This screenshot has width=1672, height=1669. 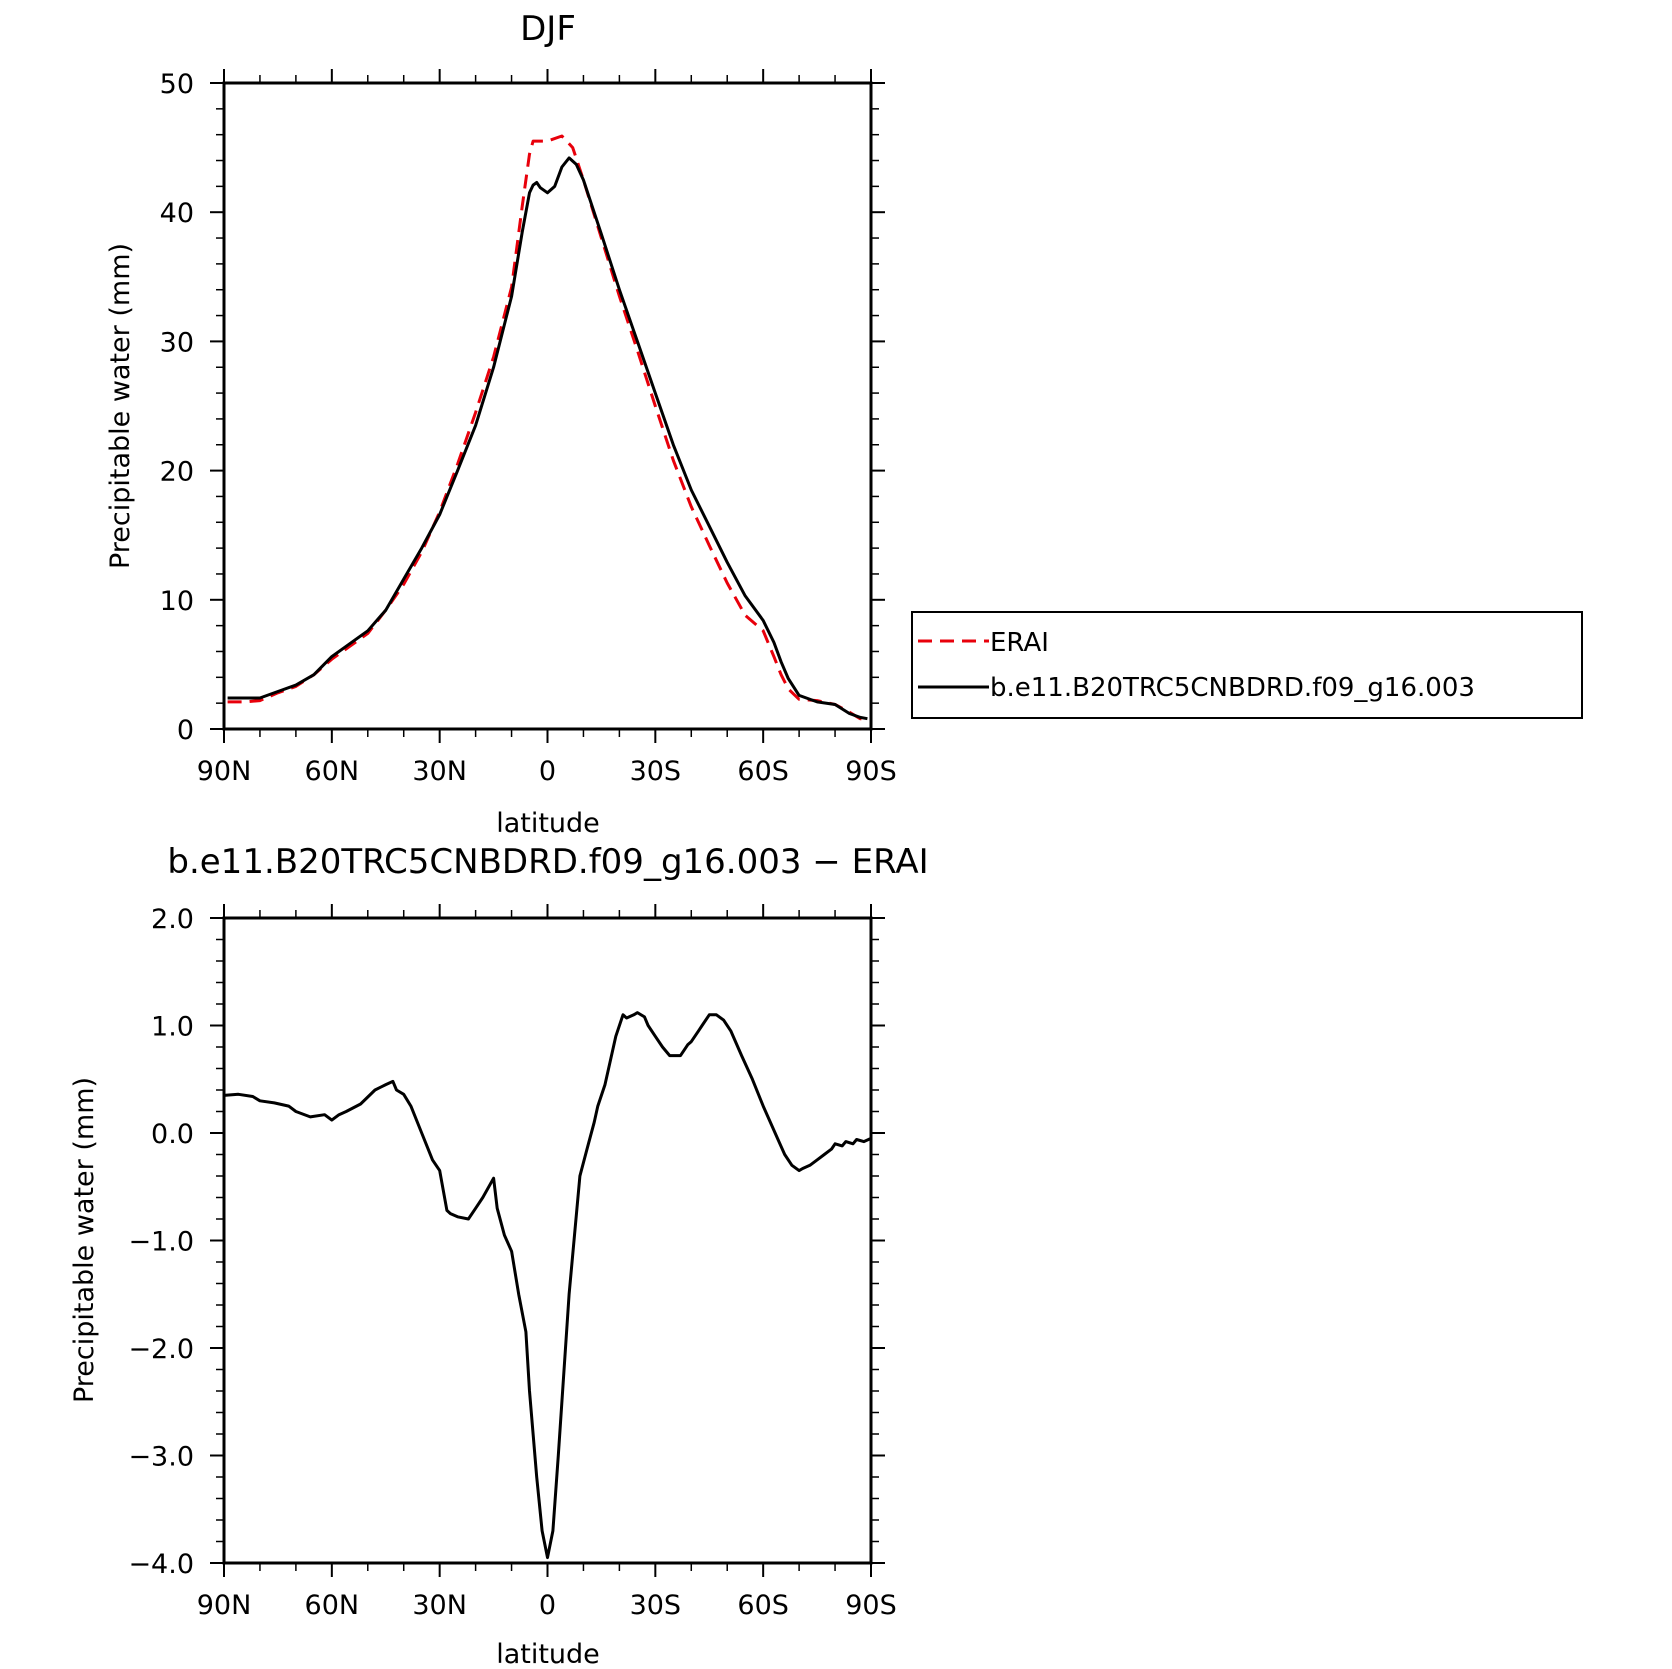 I want to click on top-y-tick-labels: 0 10 20 30 40 50, so click(x=177, y=407).